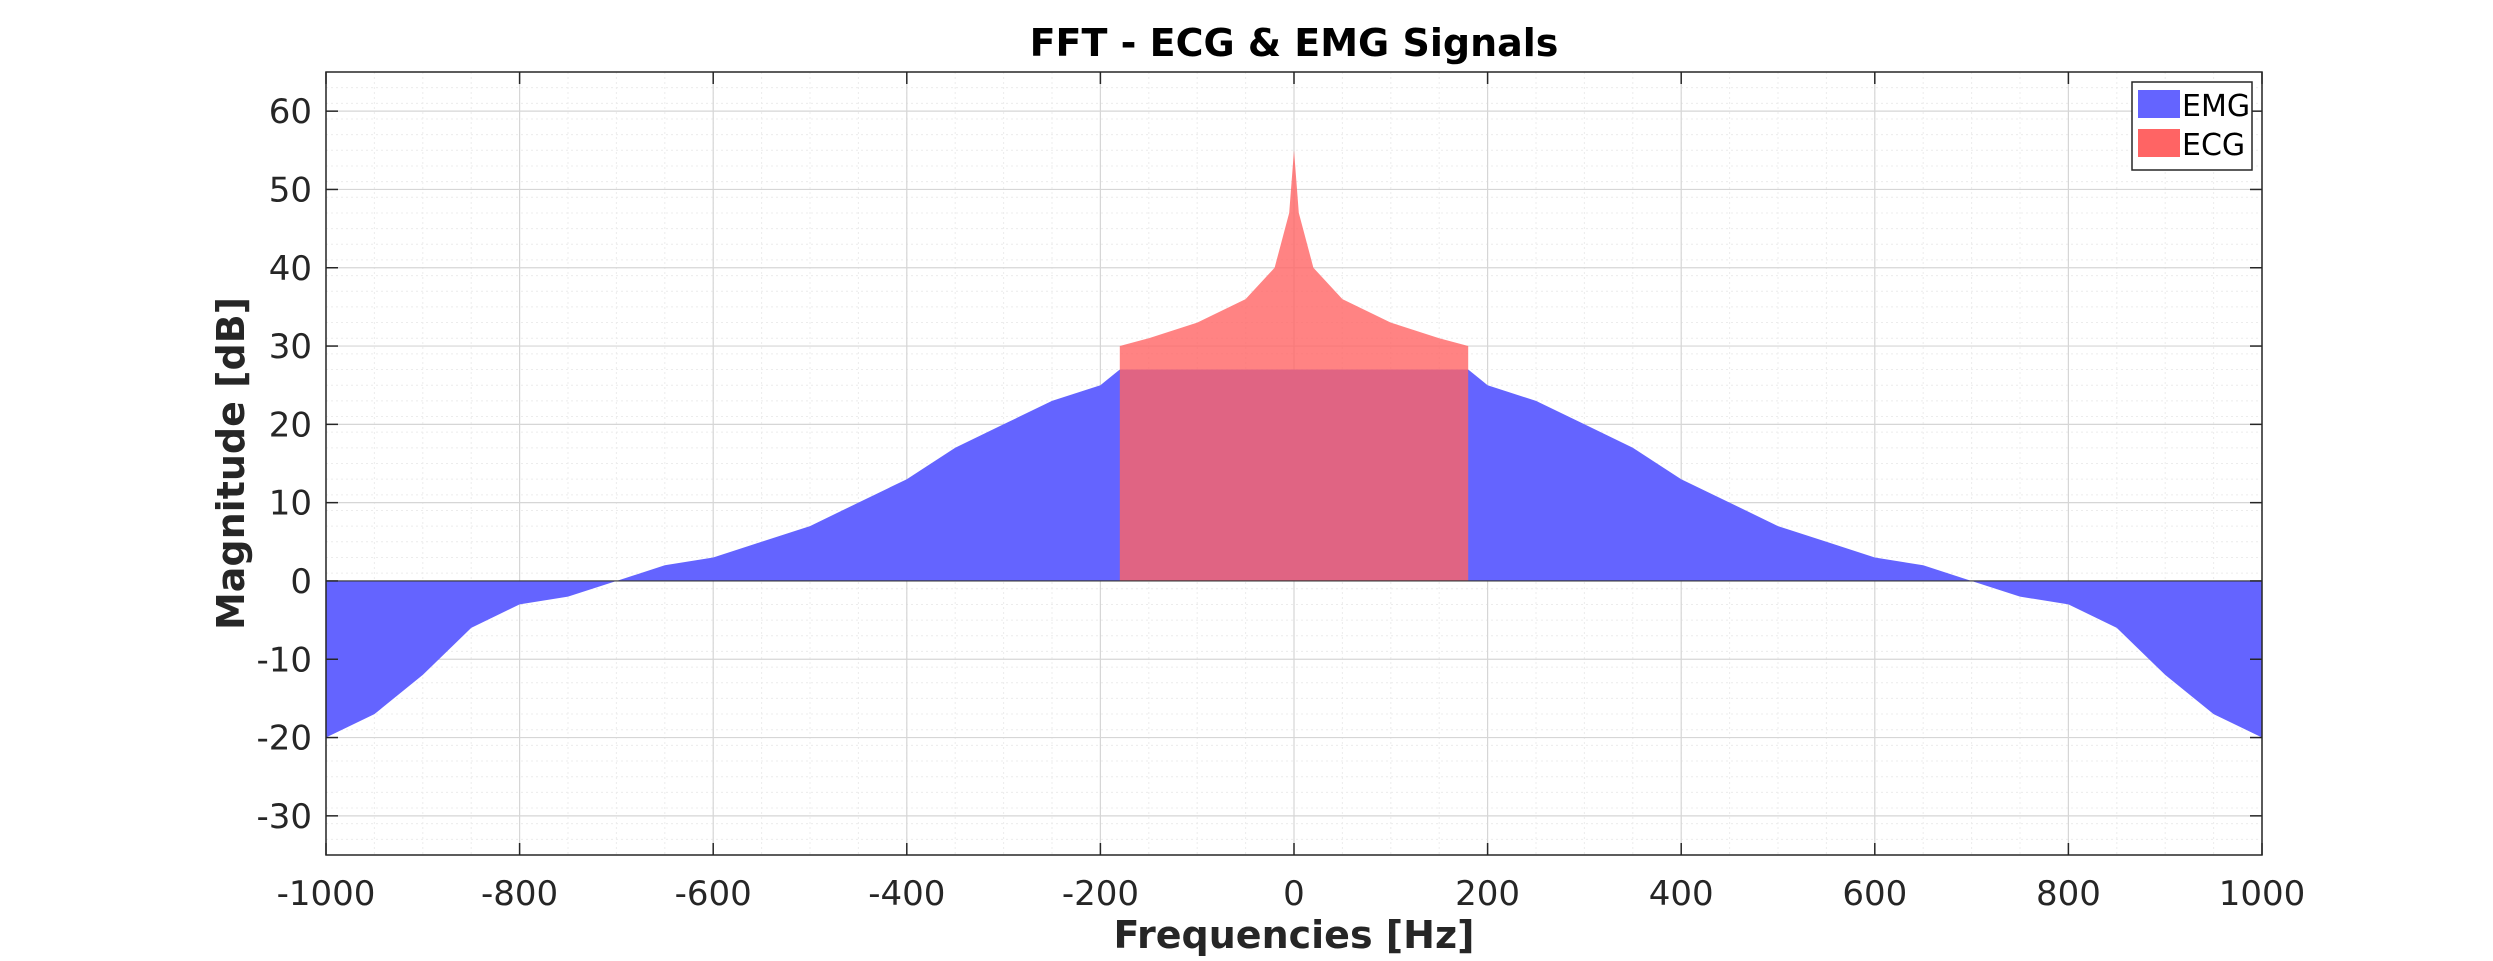 Image resolution: width=2493 pixels, height=961 pixels. Describe the element at coordinates (2213, 145) in the screenshot. I see `legend-label-ecg: ECG` at that location.